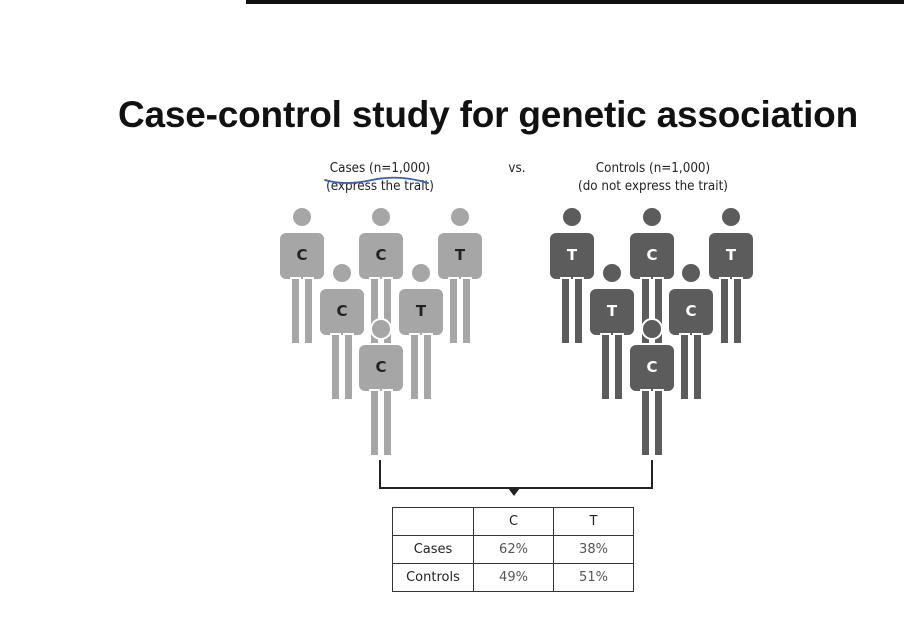 This screenshot has width=904, height=632. Describe the element at coordinates (342, 331) in the screenshot. I see `cases-person-4: C` at that location.